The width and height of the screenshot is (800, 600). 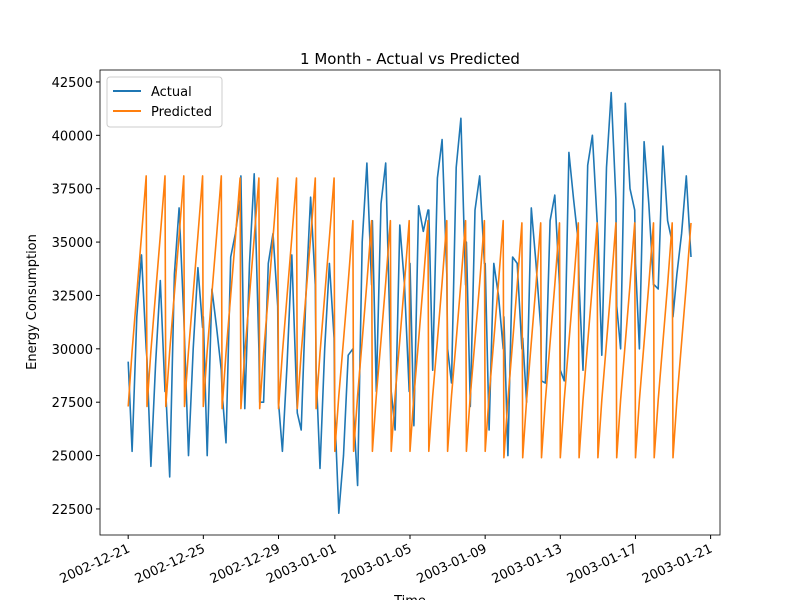 I want to click on y-tick-label: 32500, so click(x=72, y=296).